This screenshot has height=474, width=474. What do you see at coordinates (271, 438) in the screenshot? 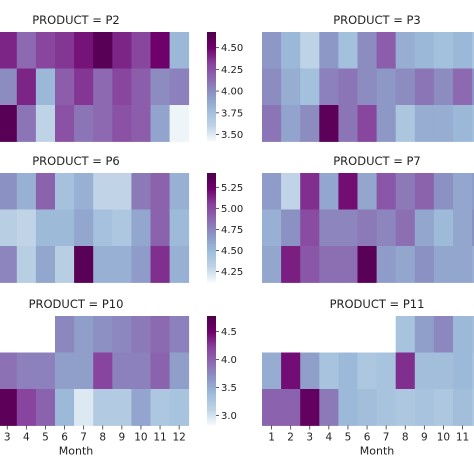
I see `x-tick-label: 1` at bounding box center [271, 438].